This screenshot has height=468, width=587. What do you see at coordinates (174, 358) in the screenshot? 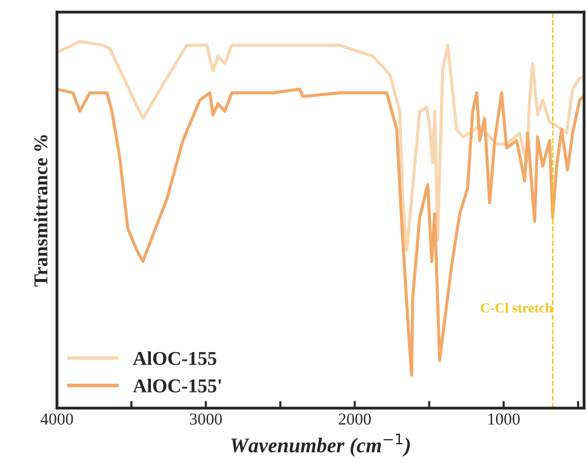
I see `legend-label: AlOC-155` at bounding box center [174, 358].